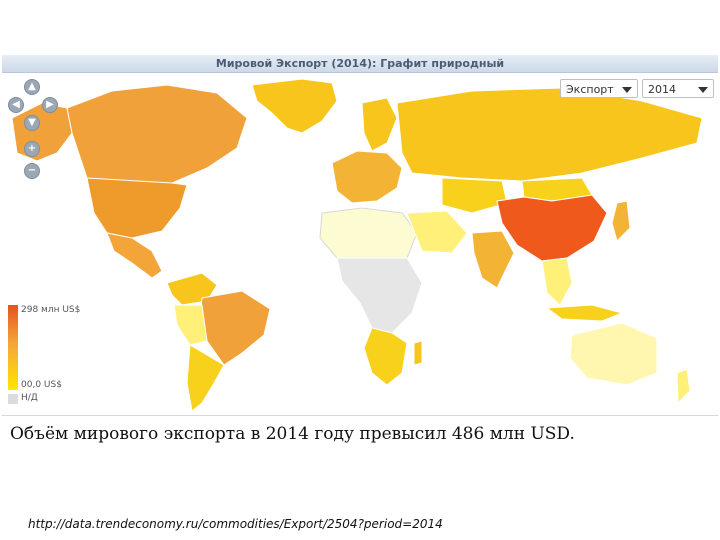 The height and width of the screenshot is (540, 720). Describe the element at coordinates (32, 149) in the screenshot. I see `zoom-in-icon: +` at that location.